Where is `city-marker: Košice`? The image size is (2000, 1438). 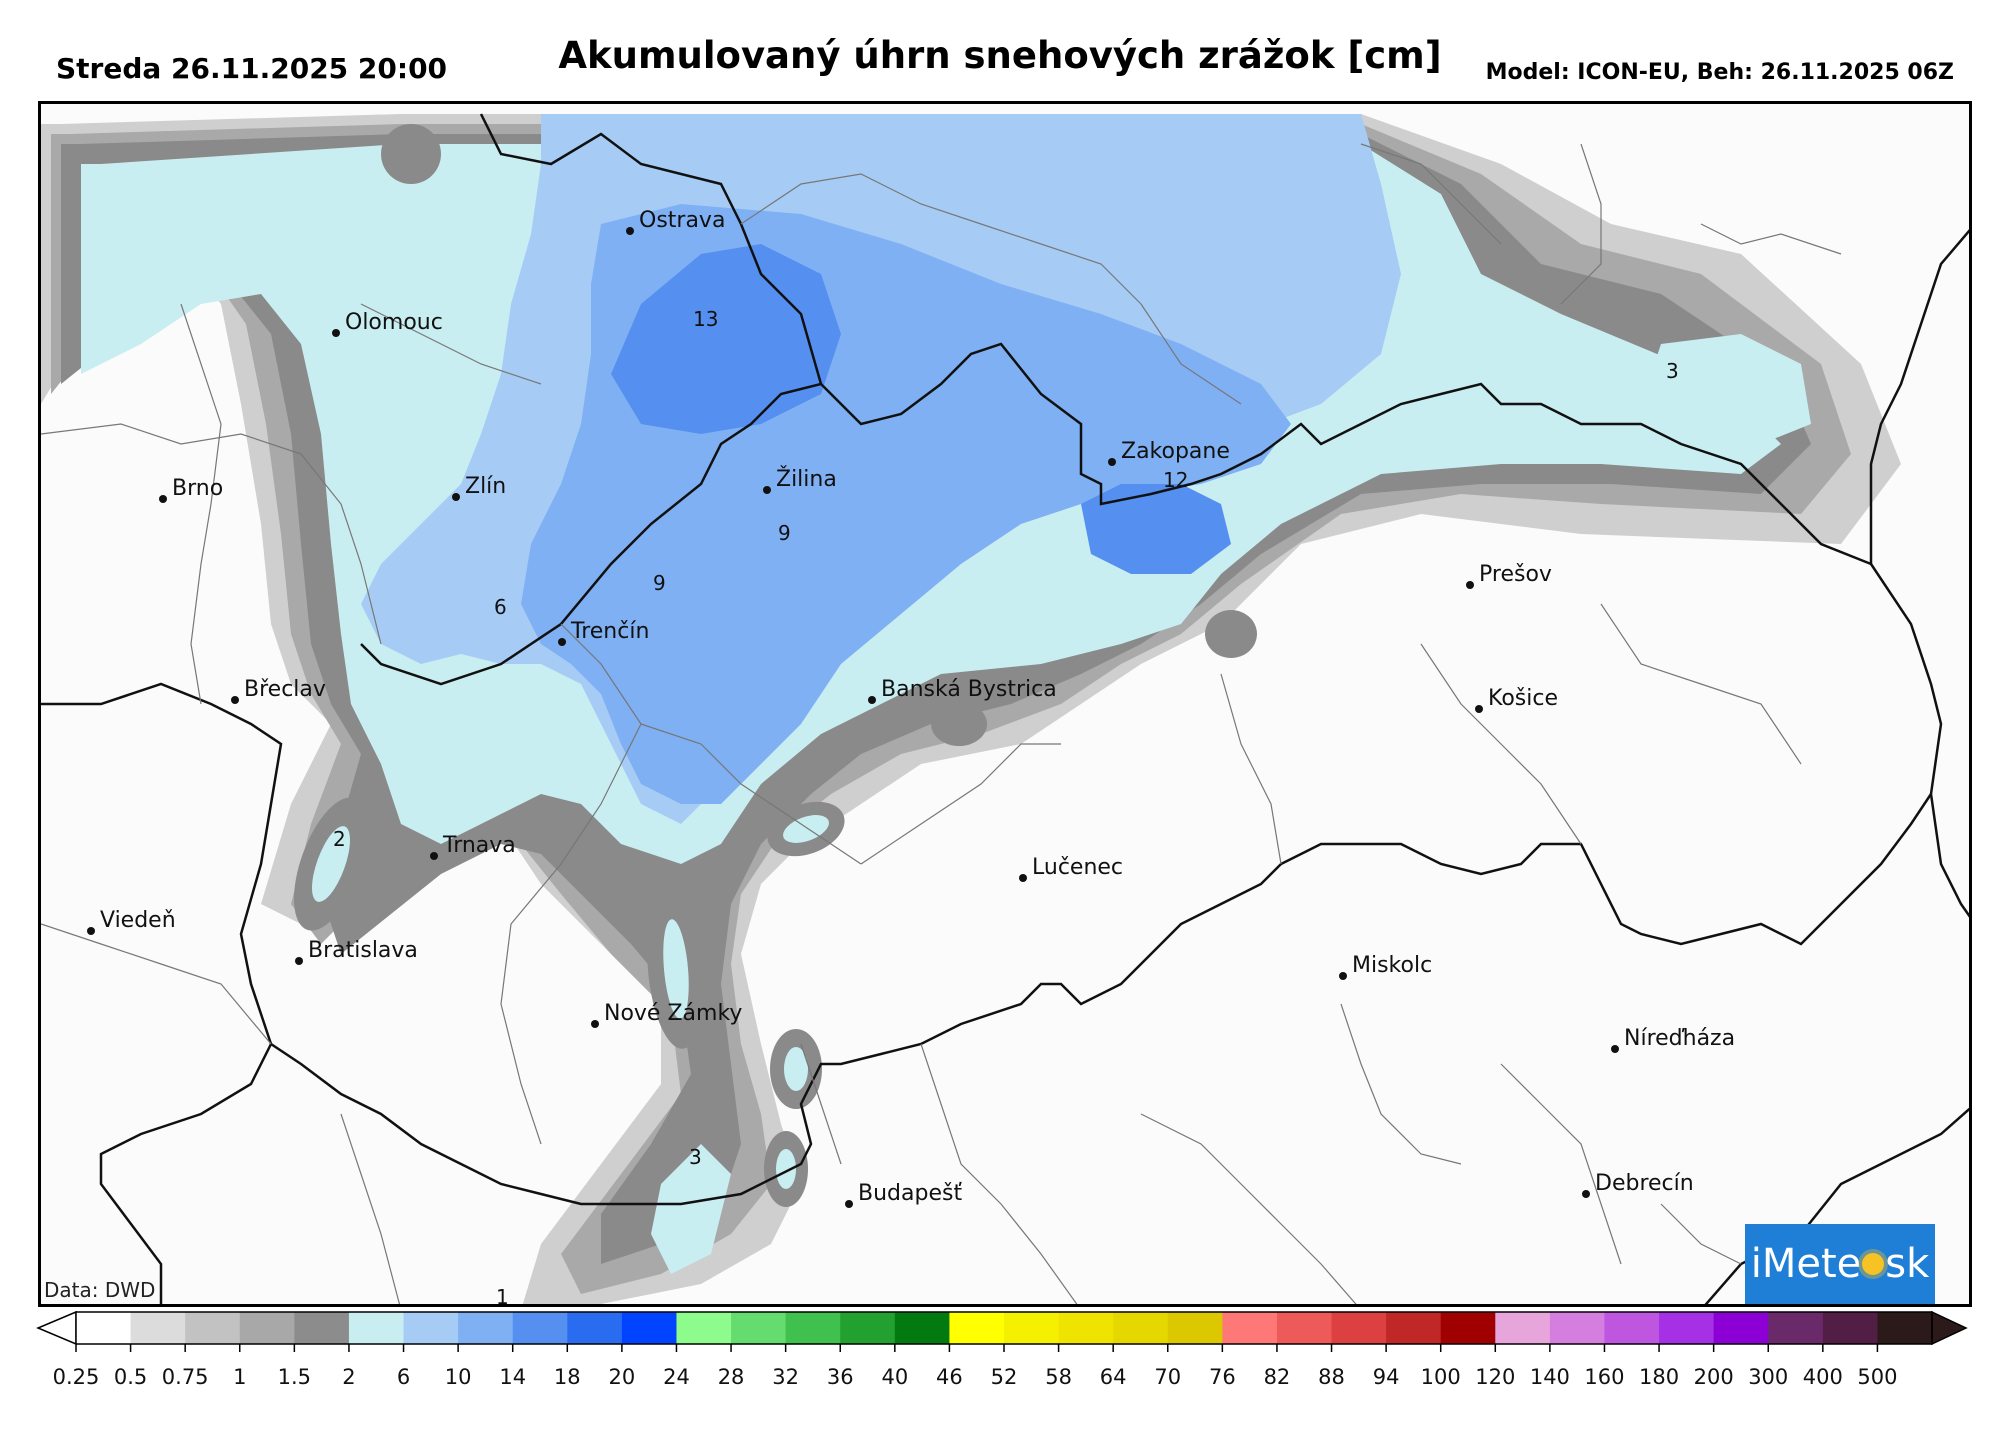
city-marker: Košice is located at coordinates (1516, 699).